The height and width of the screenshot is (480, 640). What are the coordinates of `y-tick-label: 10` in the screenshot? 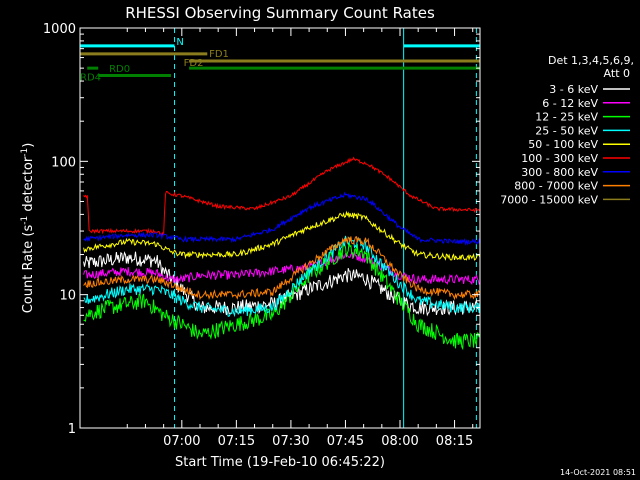 It's located at (67, 296).